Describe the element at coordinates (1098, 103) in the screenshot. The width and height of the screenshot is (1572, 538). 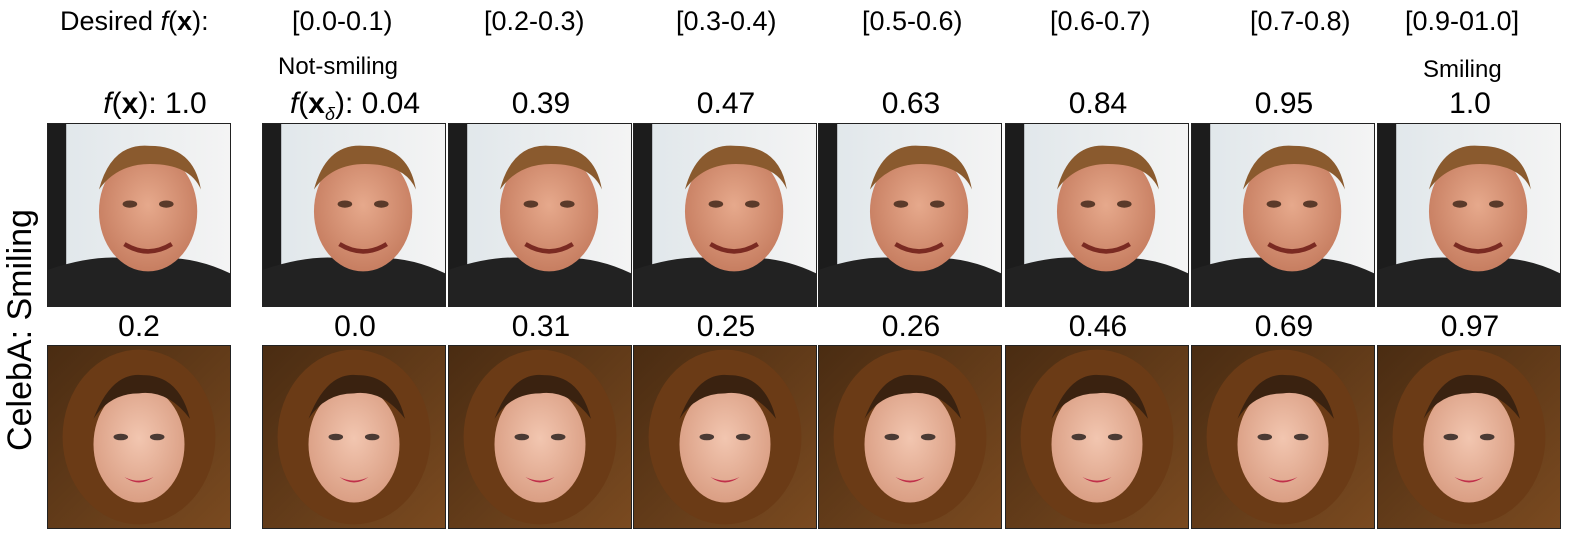
I see `row1-score-5: 0.84` at that location.